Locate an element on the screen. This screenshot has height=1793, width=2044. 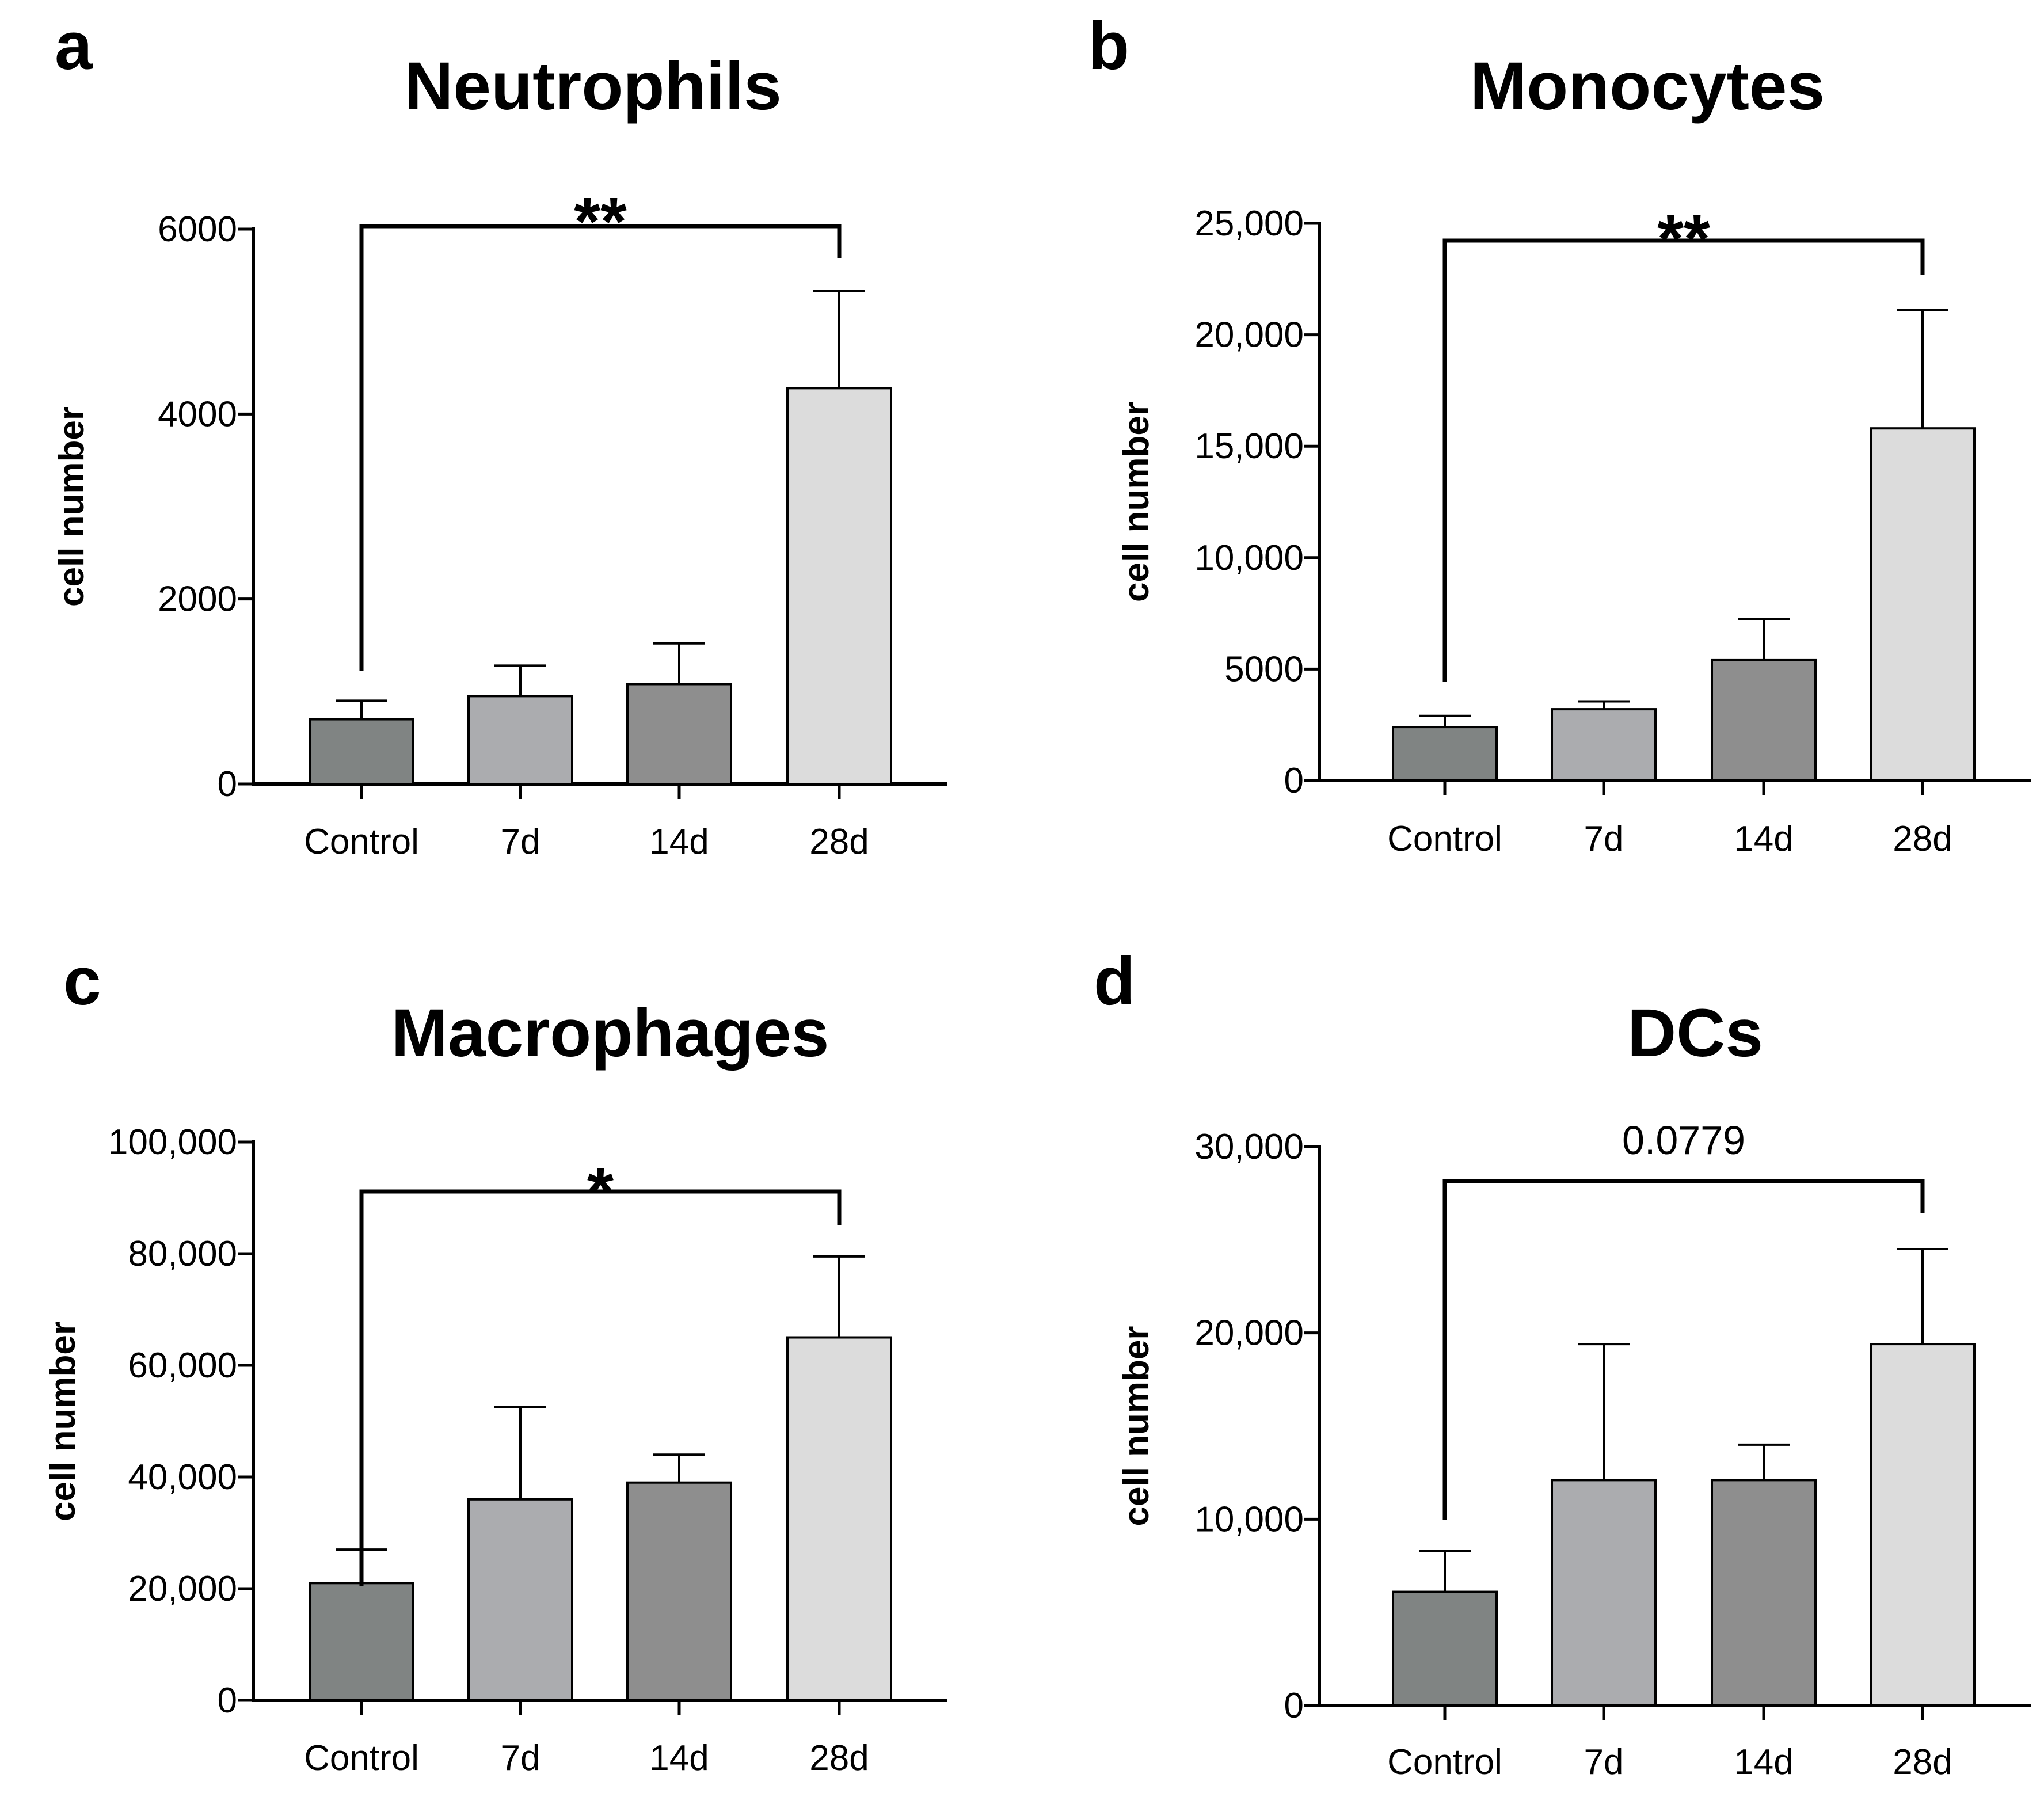
y-tick-label: 5000 is located at coordinates (1264, 669).